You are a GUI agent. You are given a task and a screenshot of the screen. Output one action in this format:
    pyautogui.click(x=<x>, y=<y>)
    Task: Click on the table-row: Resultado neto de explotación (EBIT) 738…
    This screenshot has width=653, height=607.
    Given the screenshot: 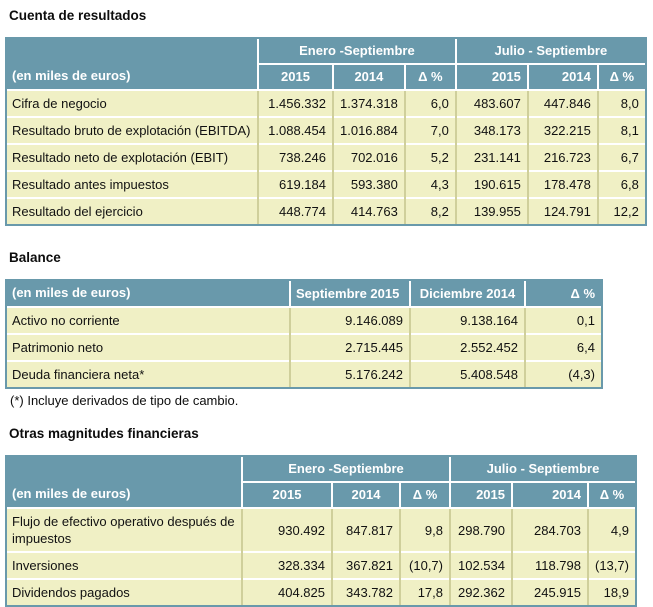 What is the action you would take?
    pyautogui.click(x=326, y=157)
    